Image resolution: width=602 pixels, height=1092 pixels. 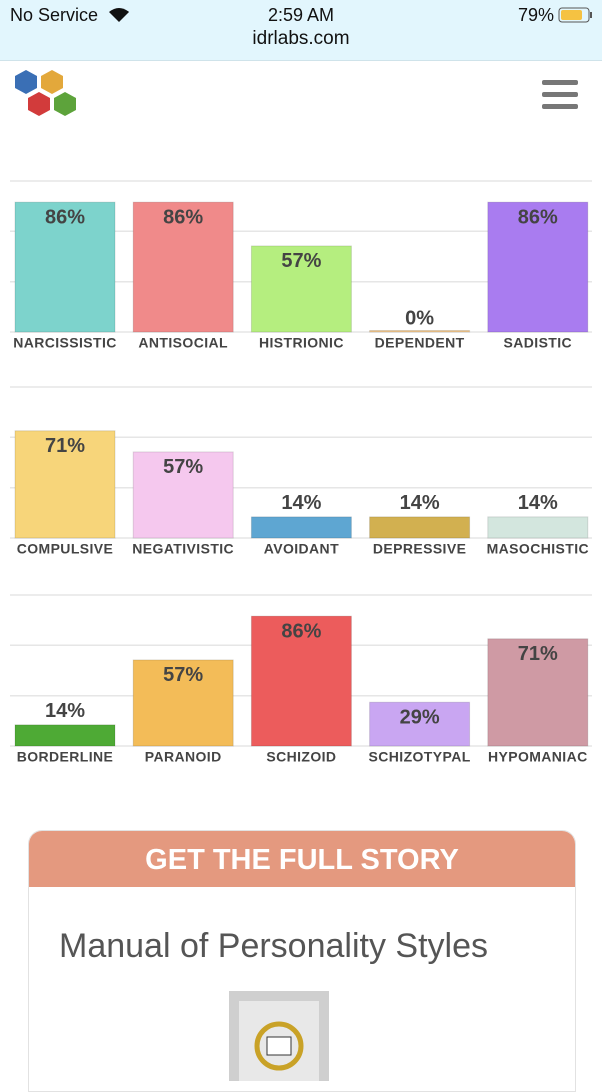 I want to click on battery: 79%, so click(x=536, y=15).